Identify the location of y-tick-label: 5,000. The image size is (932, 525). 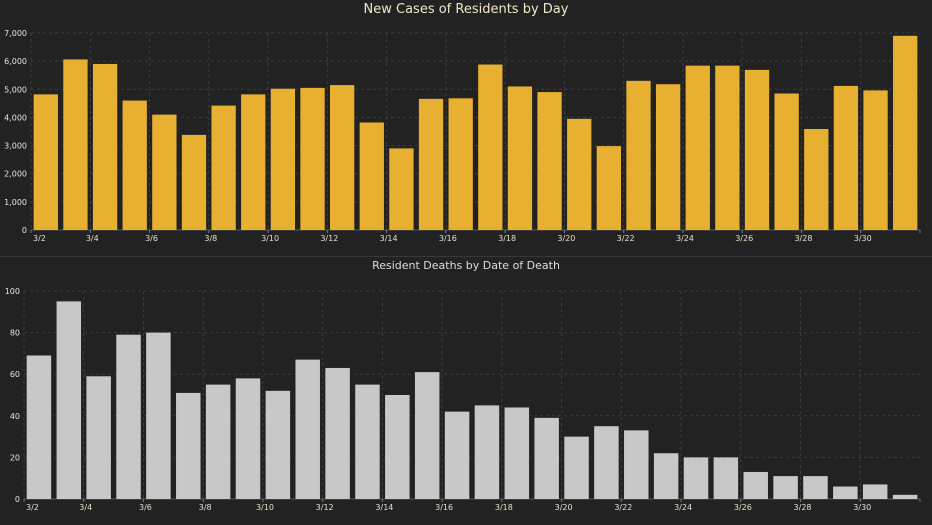
(15, 89).